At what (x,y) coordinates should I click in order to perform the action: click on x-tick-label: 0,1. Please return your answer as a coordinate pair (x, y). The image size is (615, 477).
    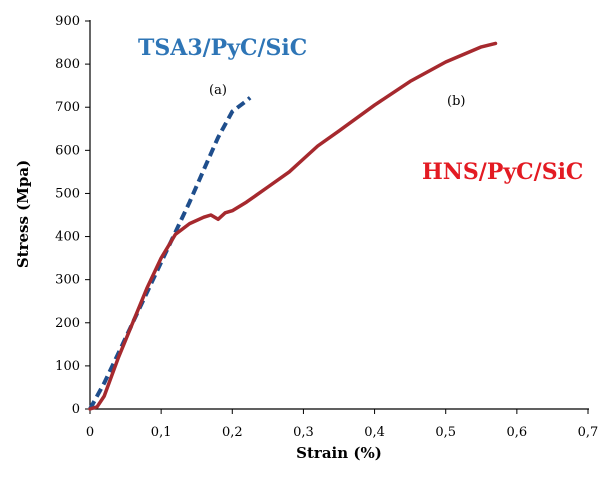
    Looking at the image, I should click on (161, 432).